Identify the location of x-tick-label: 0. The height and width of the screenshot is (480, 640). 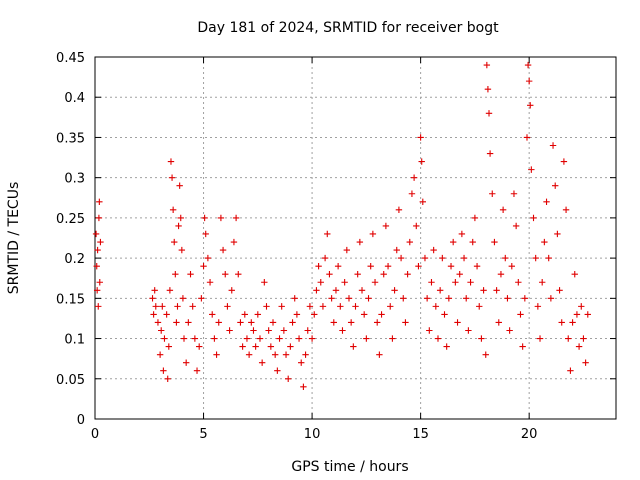
(95, 434).